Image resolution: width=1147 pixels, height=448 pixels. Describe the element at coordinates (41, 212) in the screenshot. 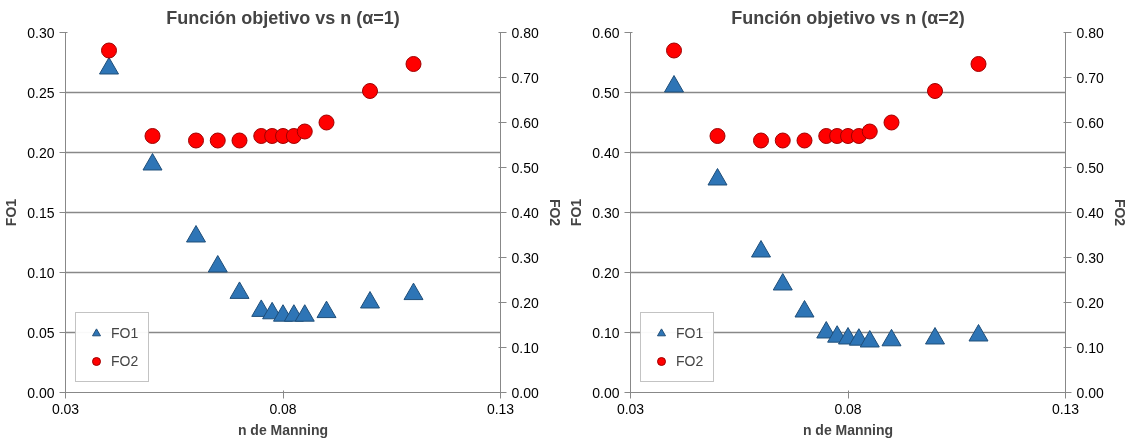

I see `y-tick-label: 0.15` at that location.